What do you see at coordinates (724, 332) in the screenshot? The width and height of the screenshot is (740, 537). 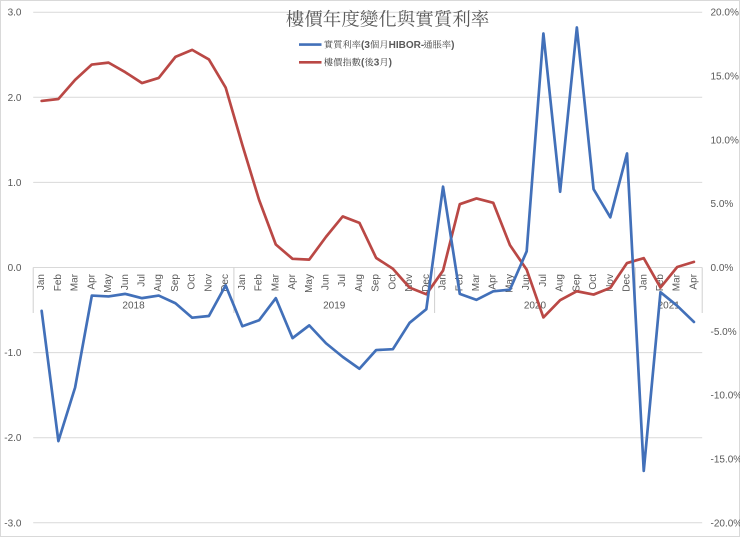 I see `svg-text: -5.0%` at bounding box center [724, 332].